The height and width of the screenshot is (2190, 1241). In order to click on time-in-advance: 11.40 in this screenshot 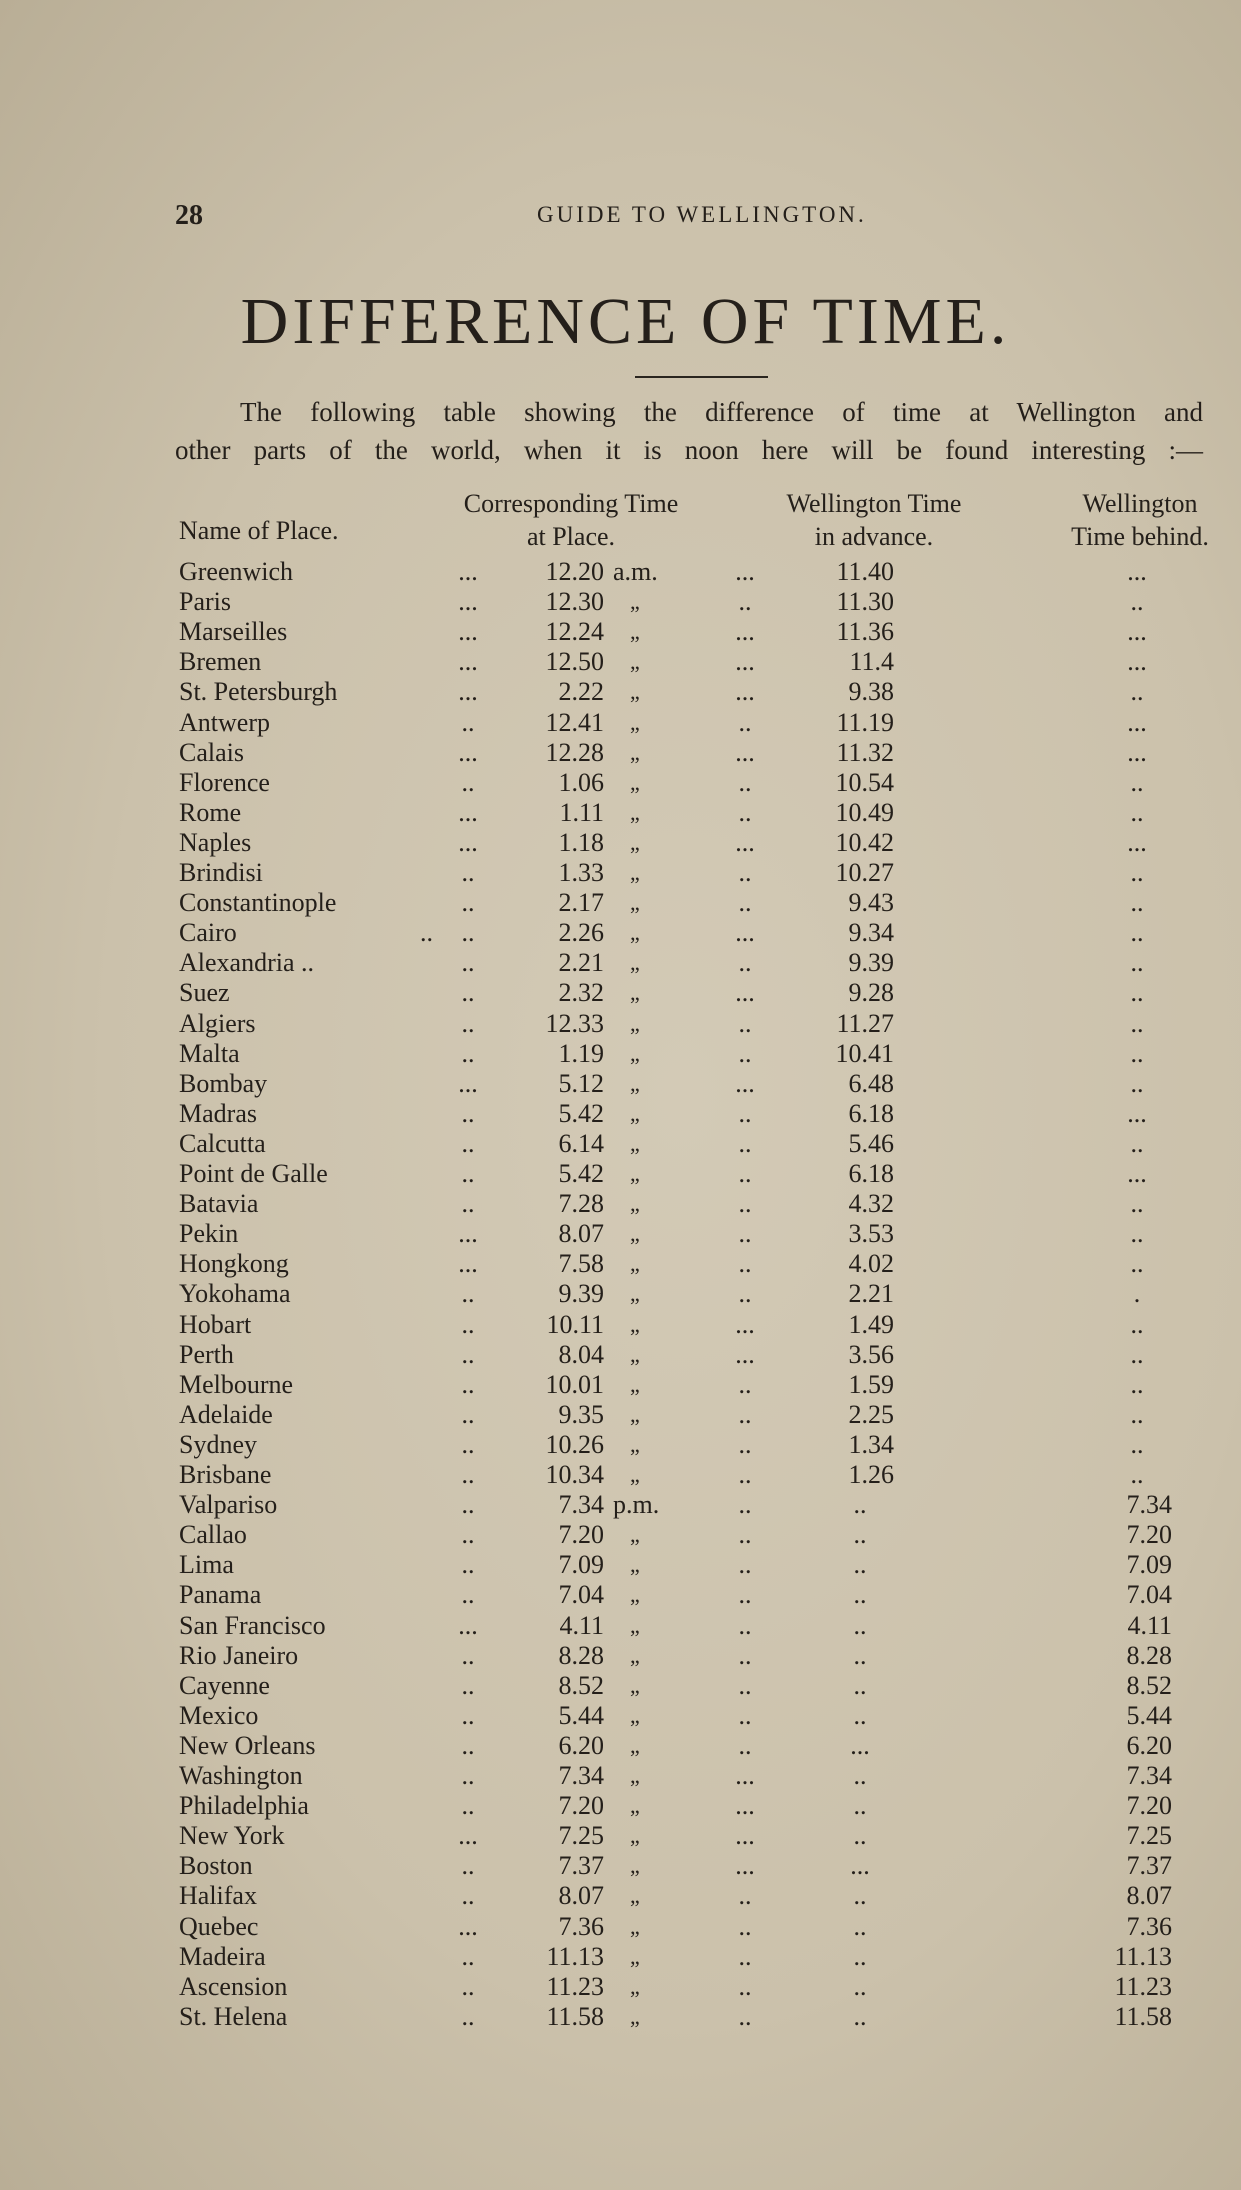, I will do `click(865, 571)`.